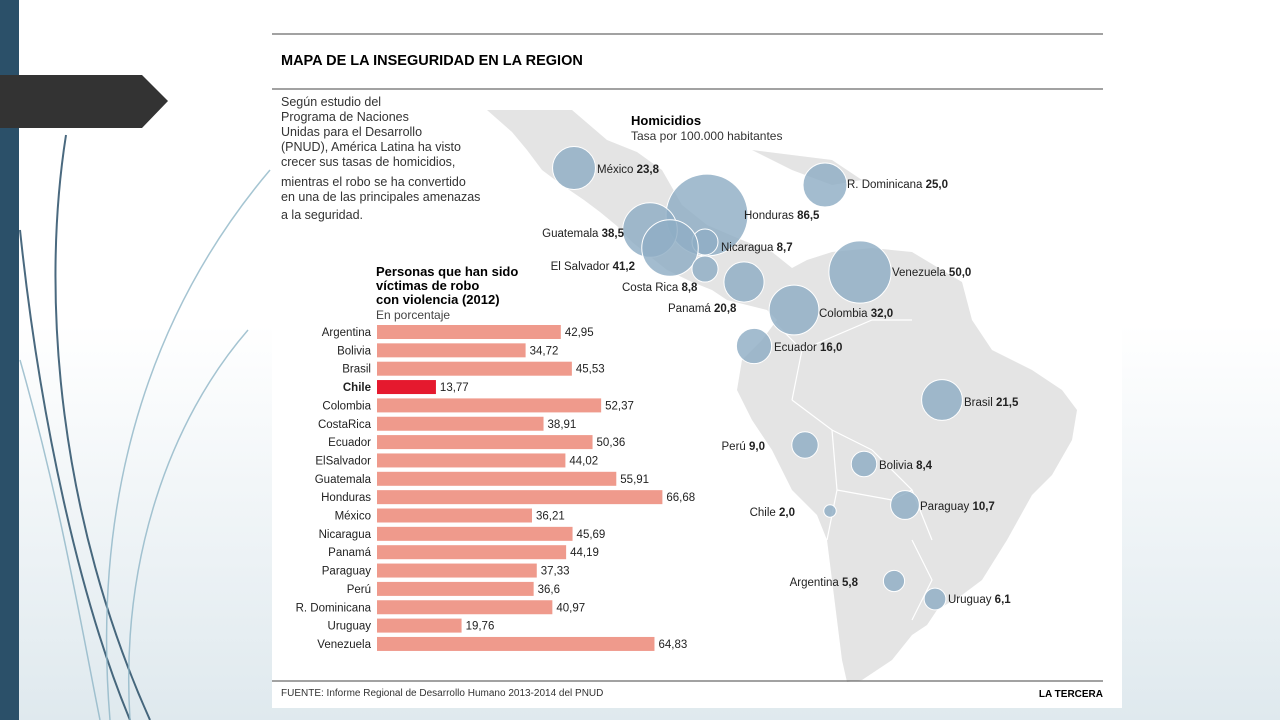  What do you see at coordinates (357, 388) in the screenshot?
I see `bar-category-label: Chile` at bounding box center [357, 388].